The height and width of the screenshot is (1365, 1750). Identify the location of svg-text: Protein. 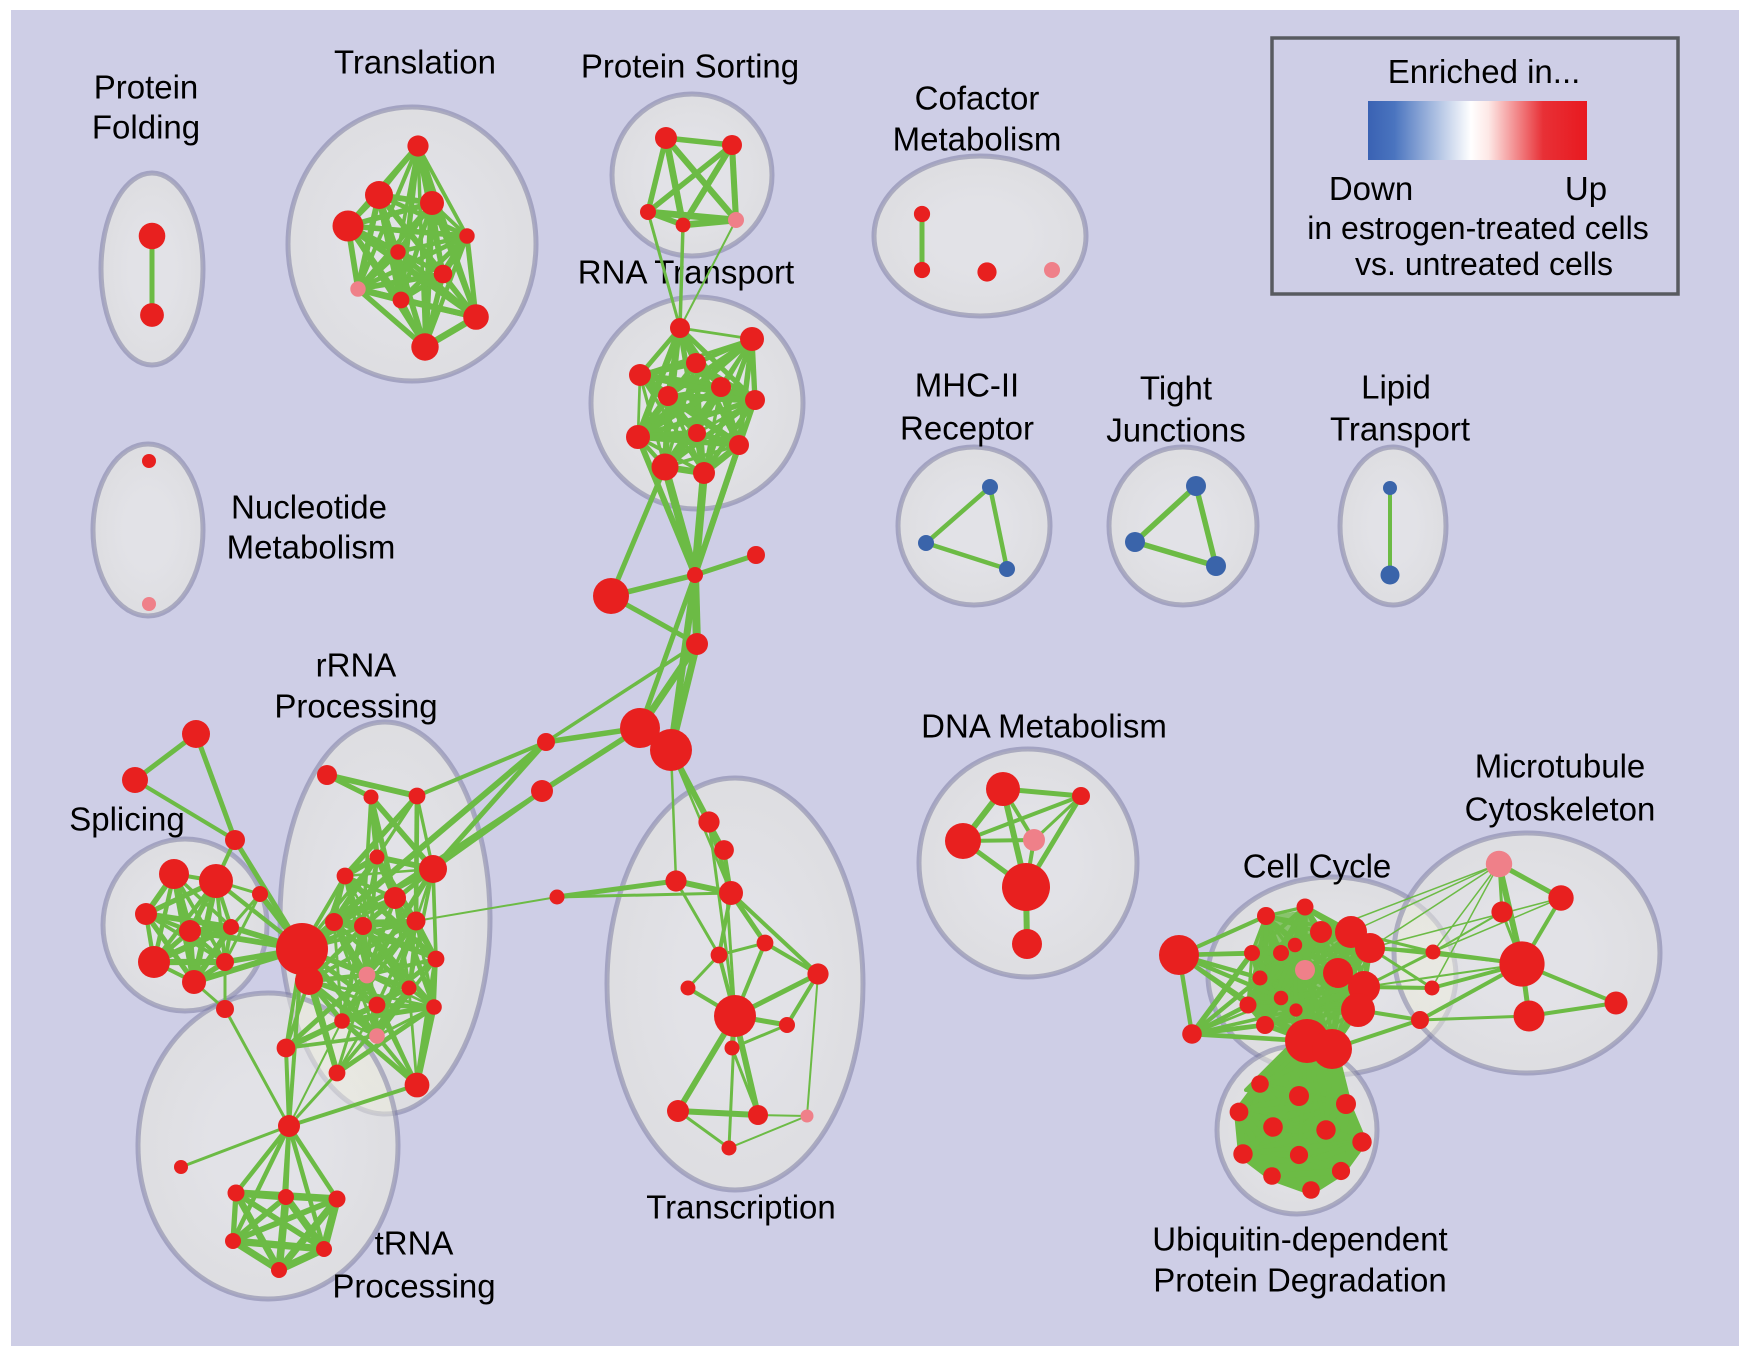
(146, 87).